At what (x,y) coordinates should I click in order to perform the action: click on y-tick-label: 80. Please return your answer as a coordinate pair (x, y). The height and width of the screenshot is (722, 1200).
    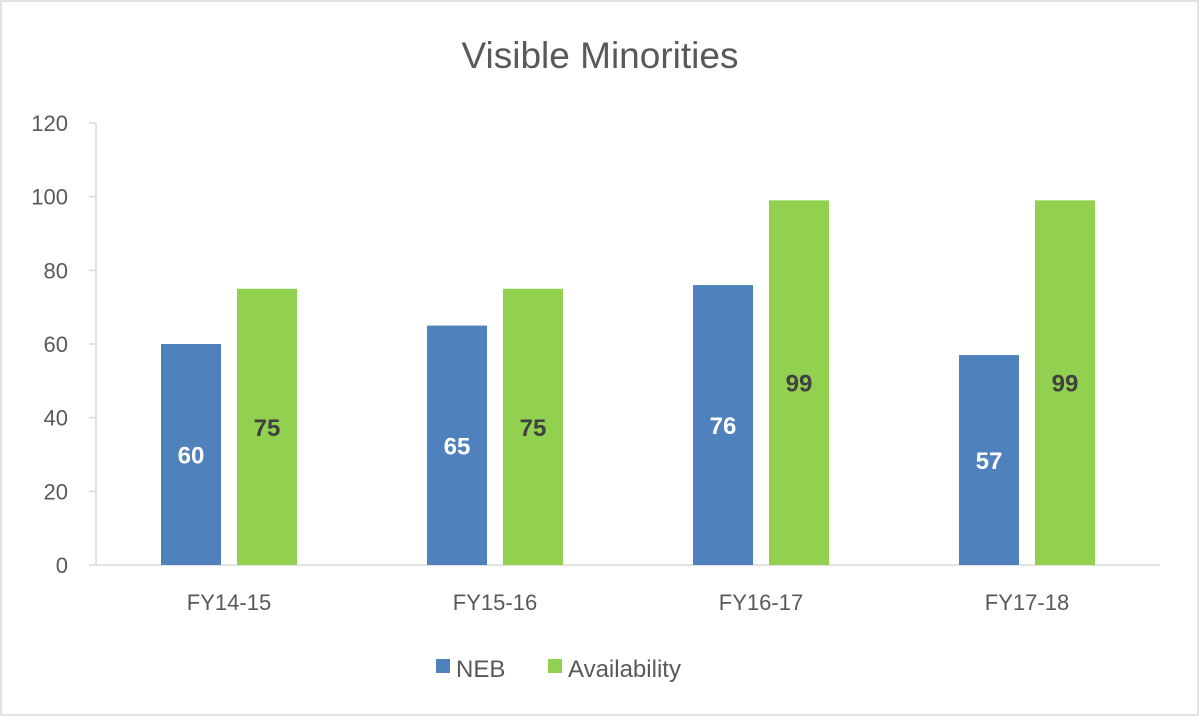
    Looking at the image, I should click on (56, 270).